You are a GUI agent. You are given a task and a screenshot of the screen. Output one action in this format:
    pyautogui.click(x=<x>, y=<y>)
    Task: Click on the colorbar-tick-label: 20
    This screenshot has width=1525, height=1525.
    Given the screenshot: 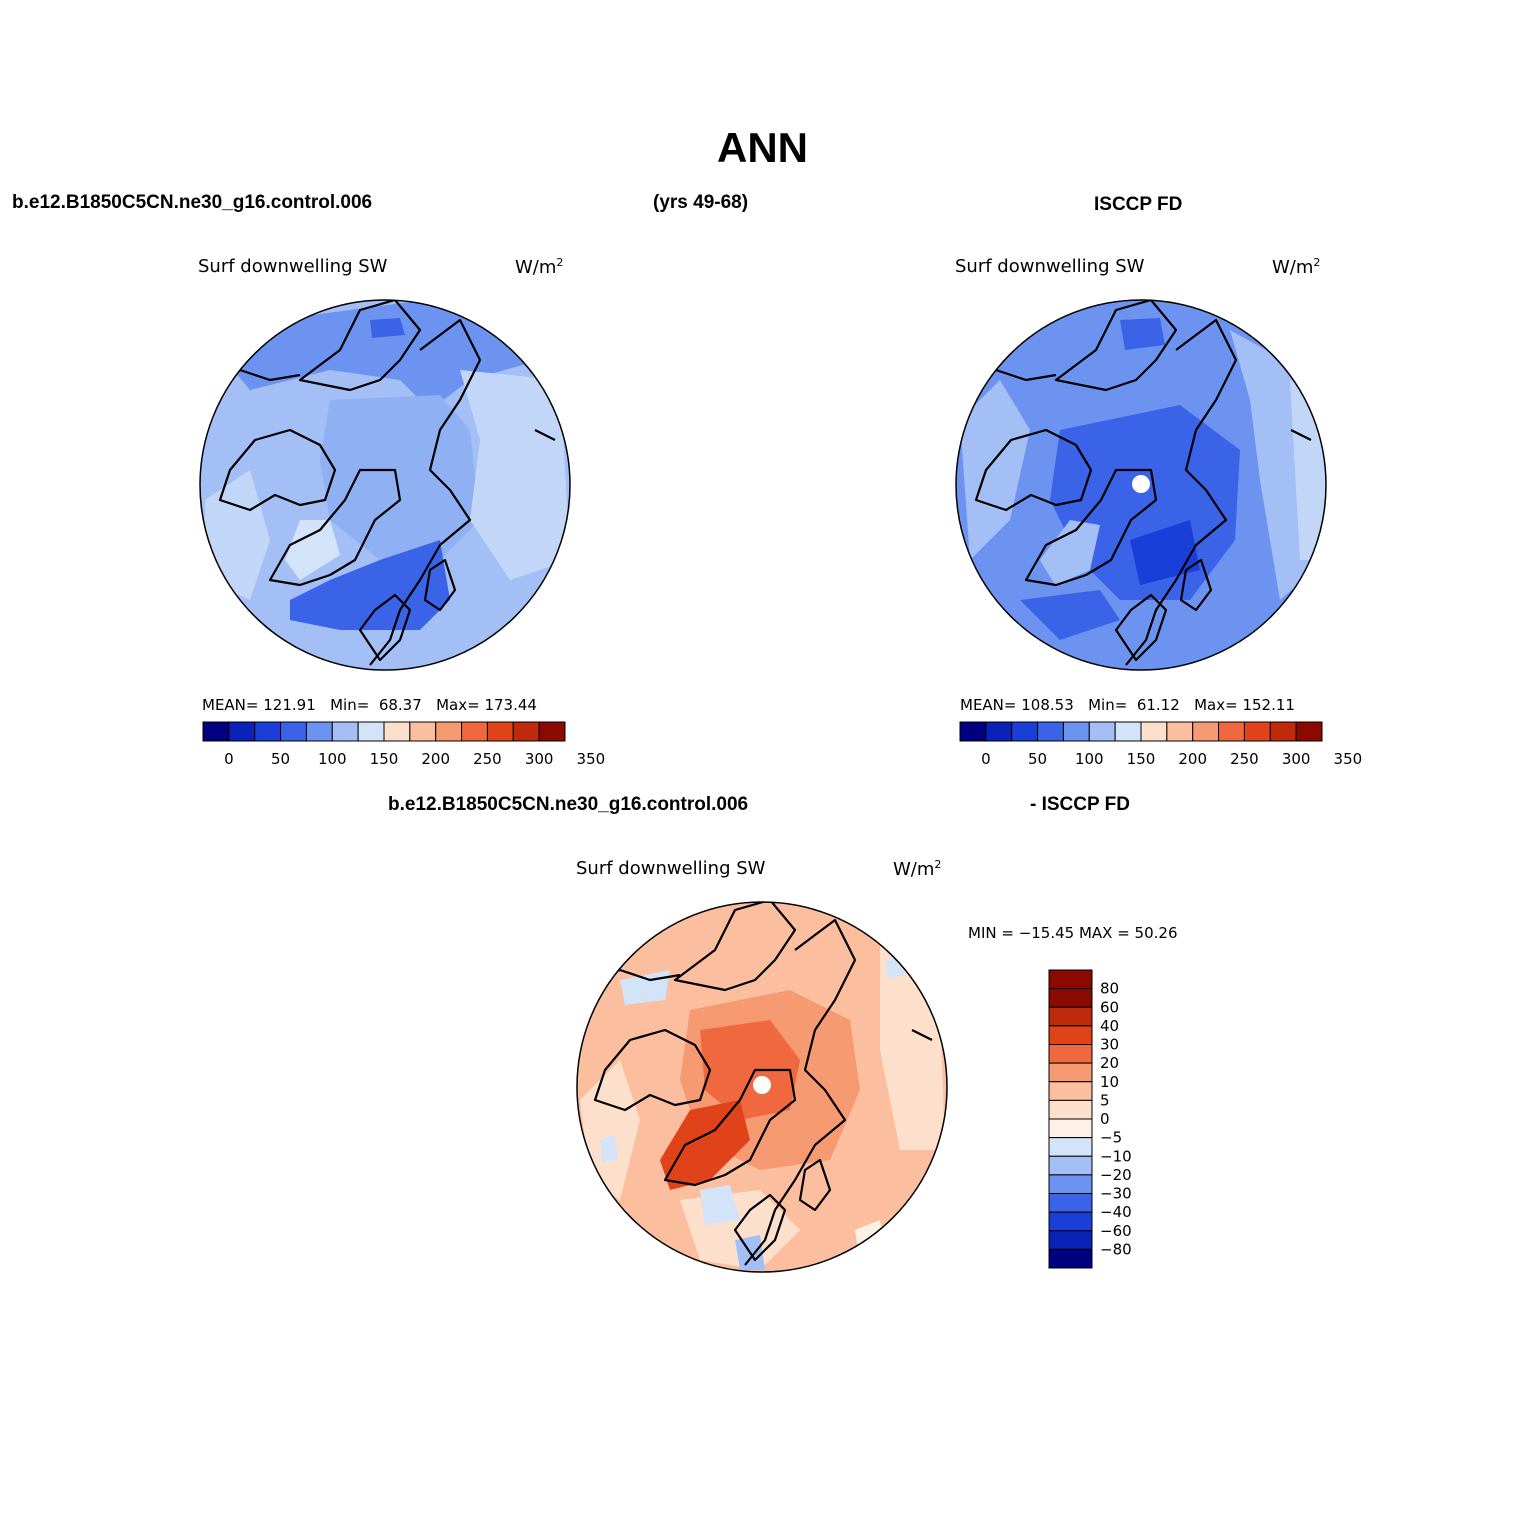 What is the action you would take?
    pyautogui.click(x=1109, y=1063)
    